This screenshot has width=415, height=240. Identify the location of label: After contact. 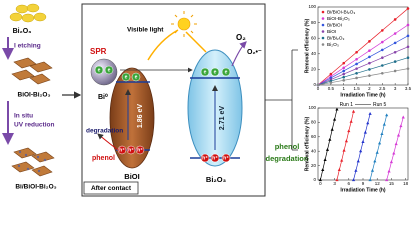
(111, 188).